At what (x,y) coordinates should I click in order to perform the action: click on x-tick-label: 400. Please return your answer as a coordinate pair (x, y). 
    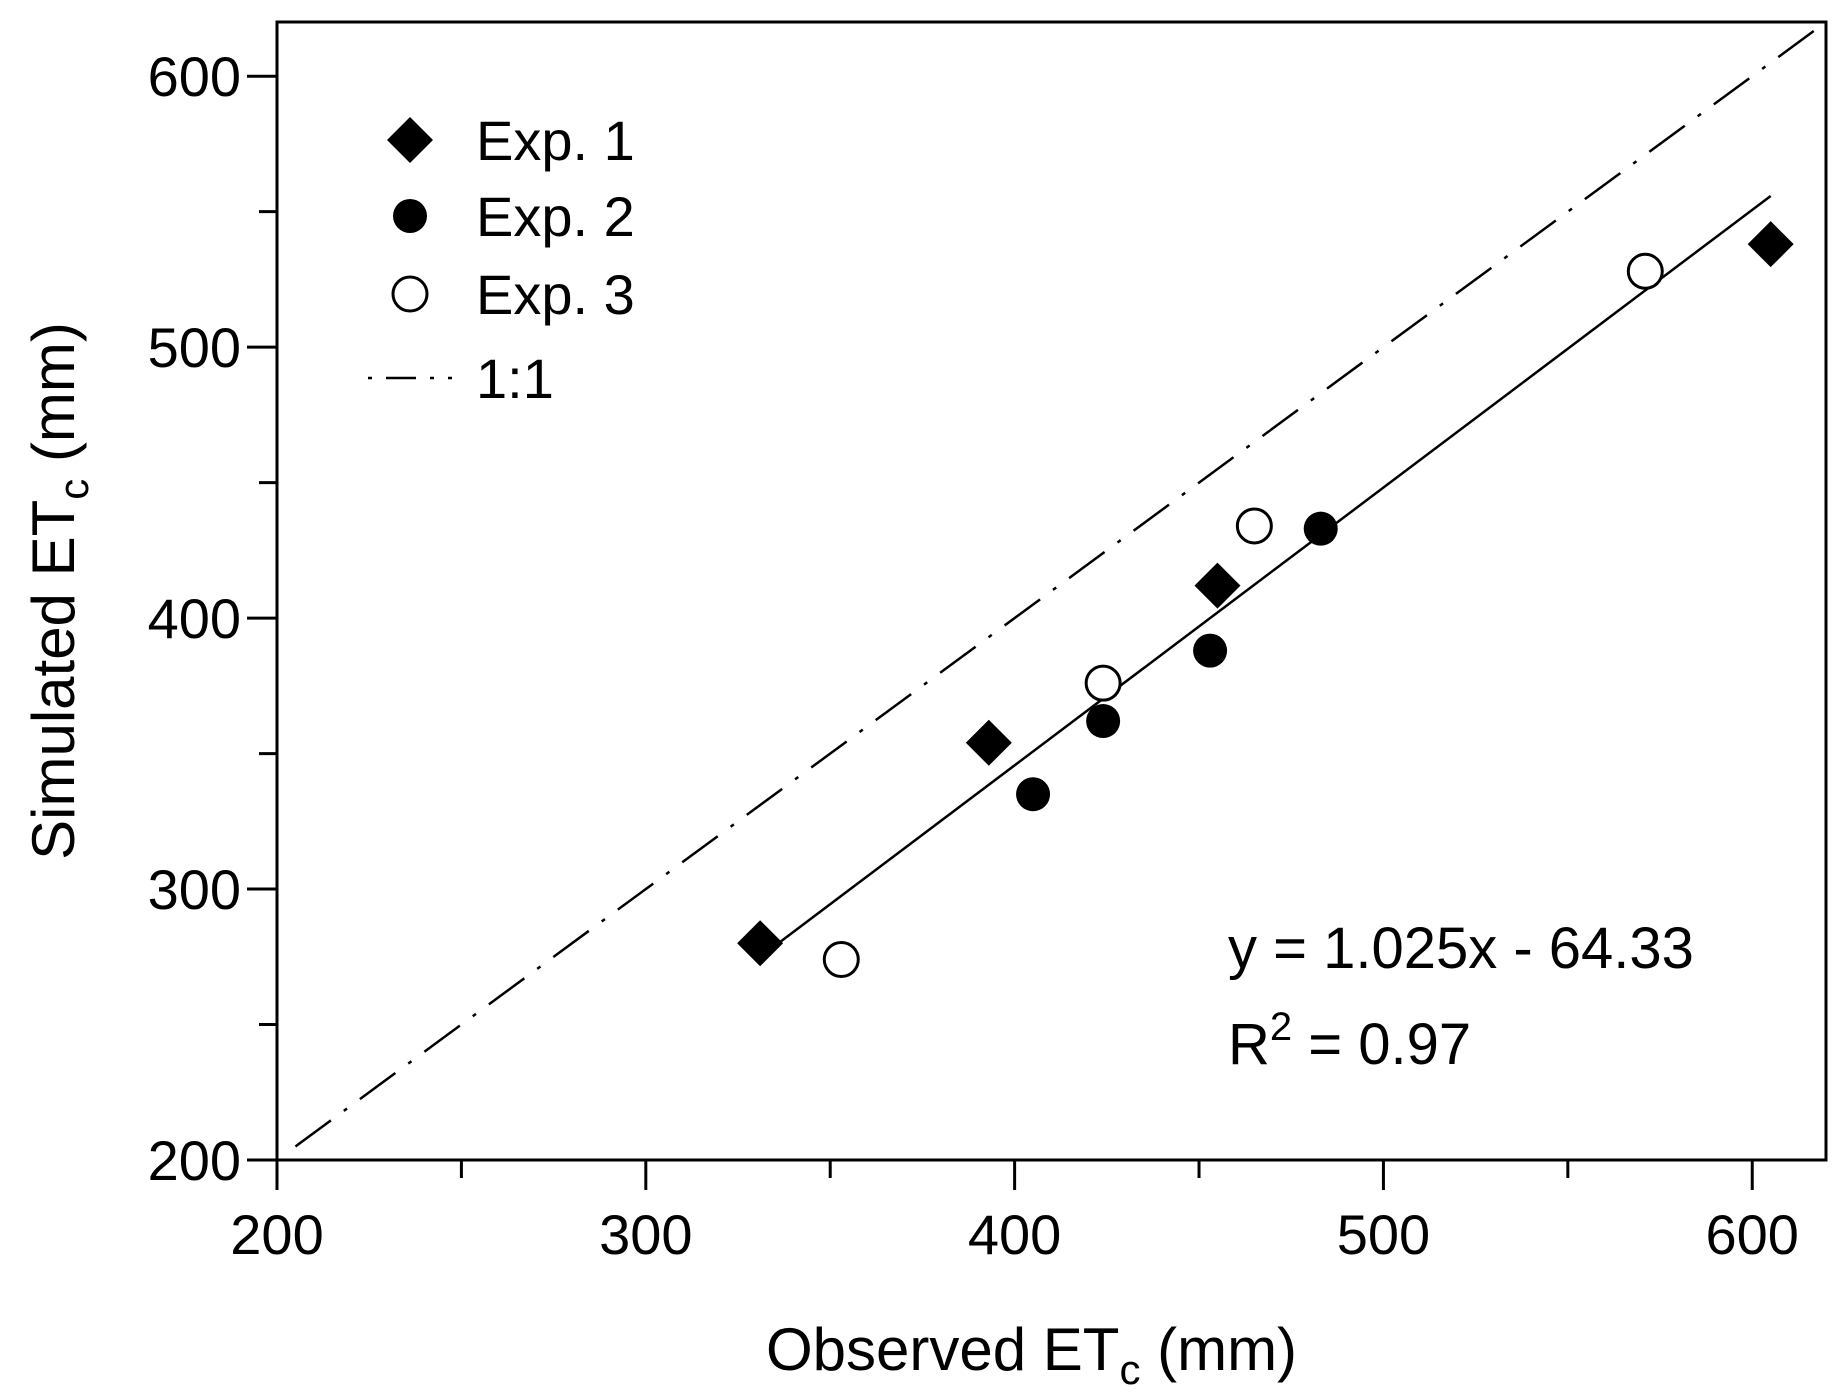
    Looking at the image, I should click on (1014, 1234).